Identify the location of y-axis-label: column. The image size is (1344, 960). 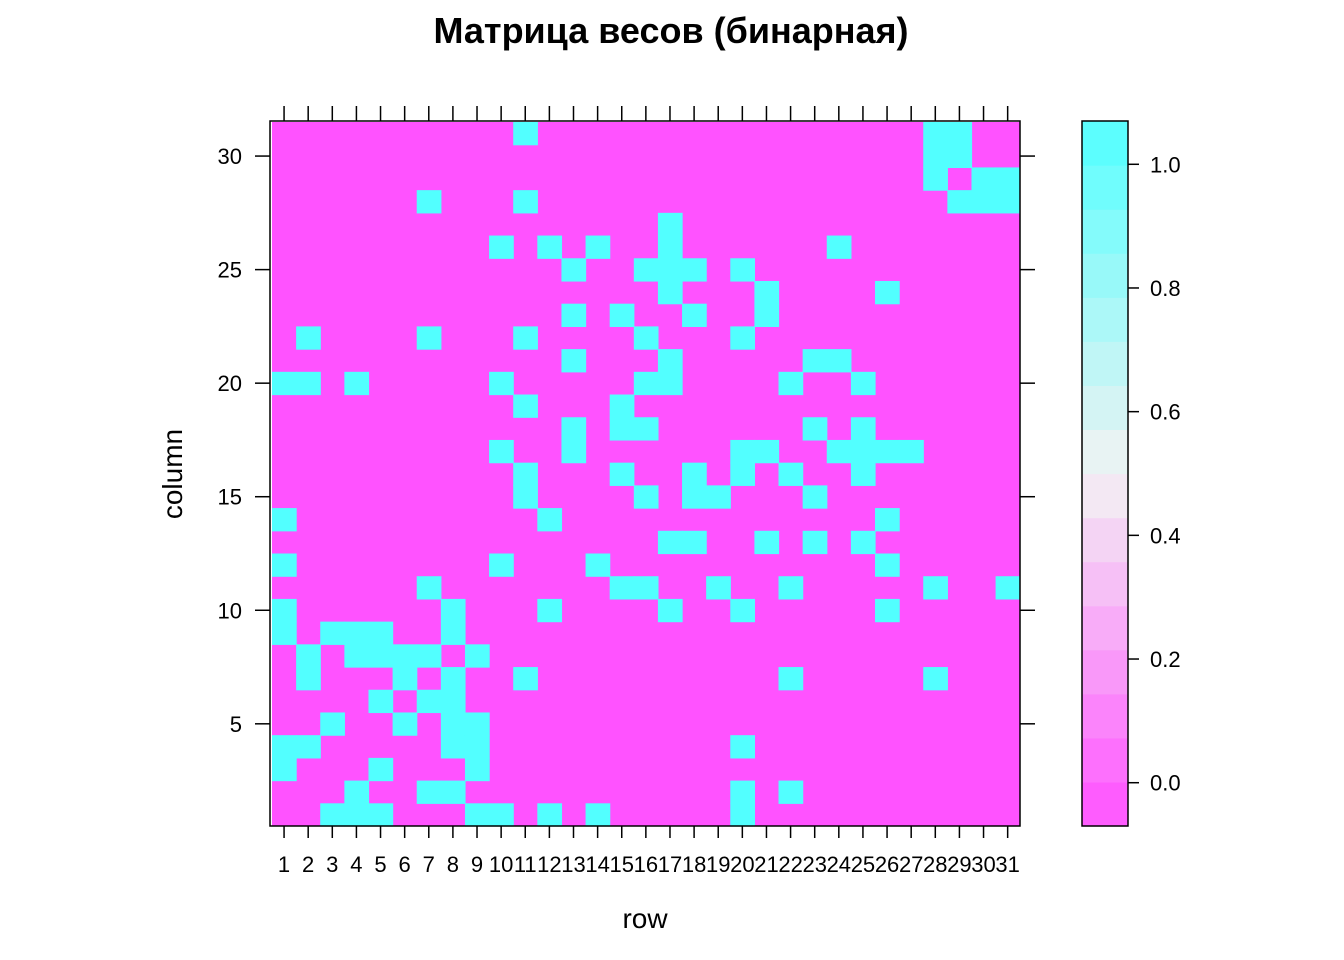
(172, 474).